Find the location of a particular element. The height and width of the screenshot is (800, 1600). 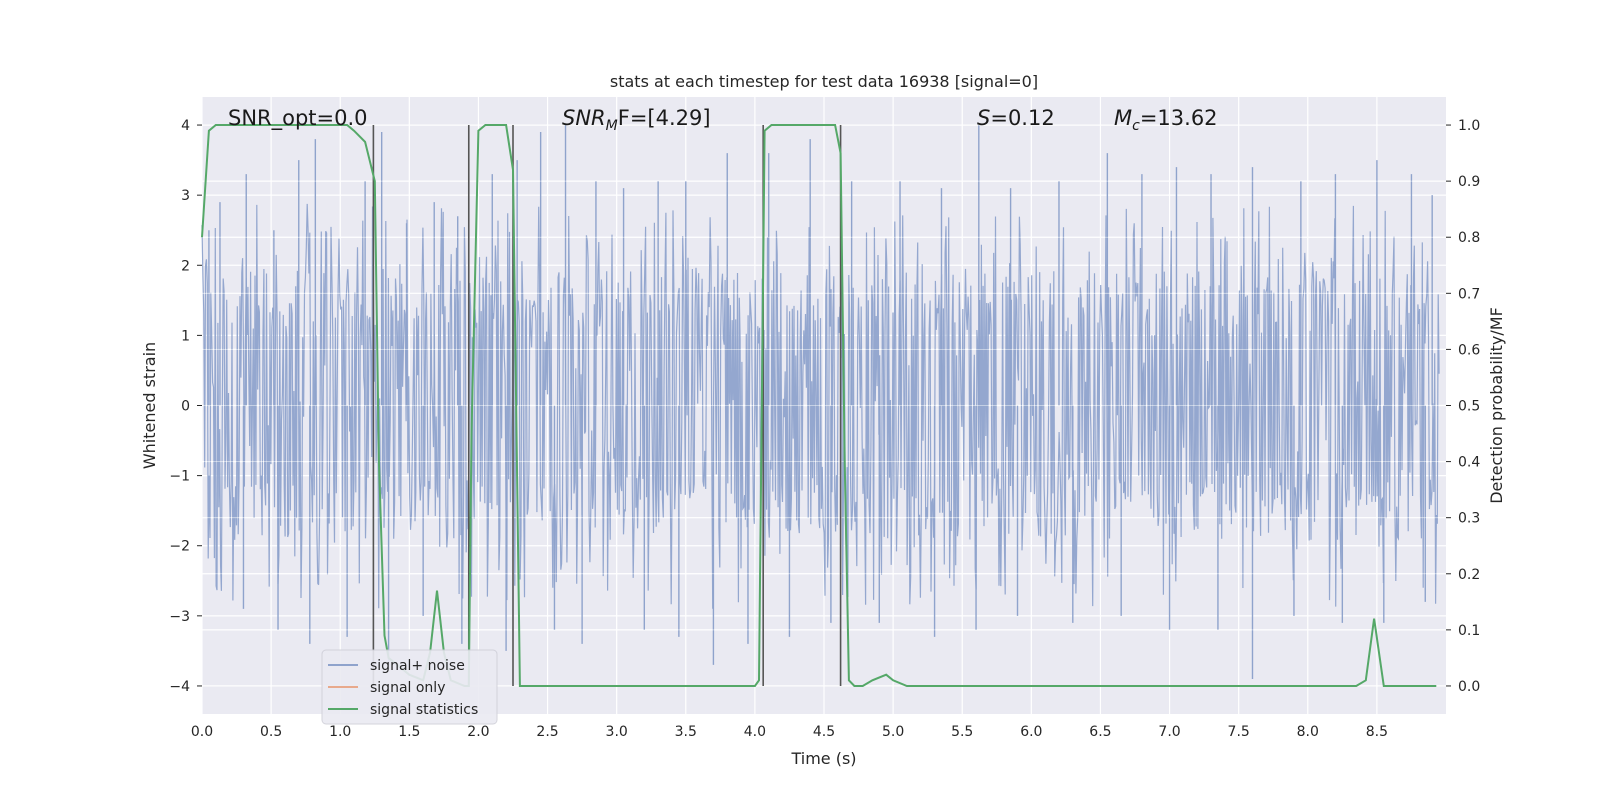

y-right-tick-label: 0.1 is located at coordinates (1469, 631).